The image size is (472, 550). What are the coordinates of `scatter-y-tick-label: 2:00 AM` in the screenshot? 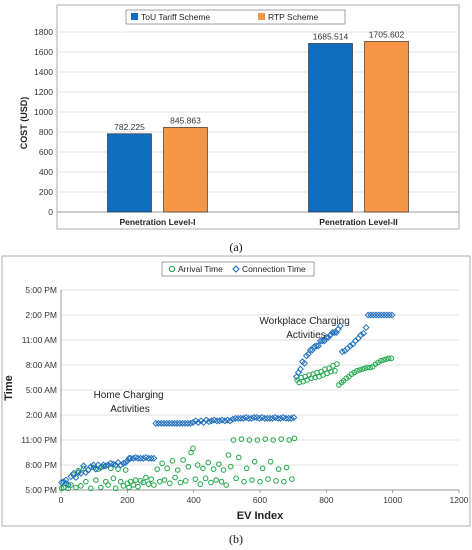 It's located at (41, 415).